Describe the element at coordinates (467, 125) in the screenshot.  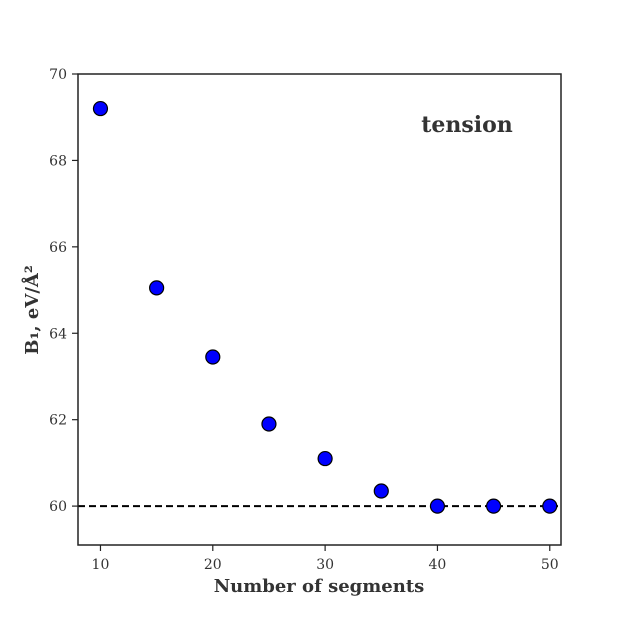
I see `annotation-tension: tension` at that location.